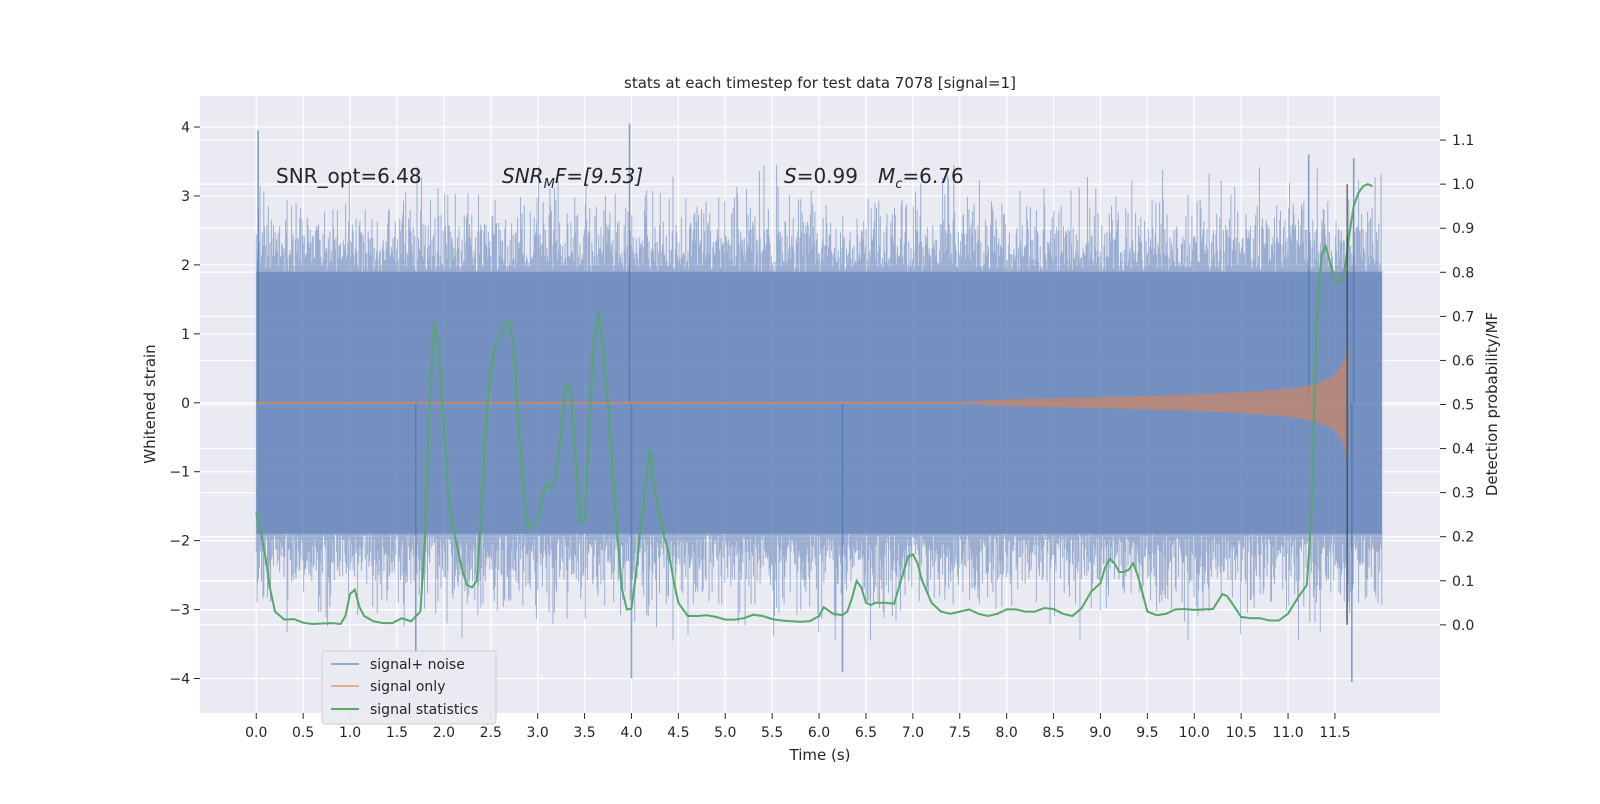 The image size is (1600, 804). I want to click on x-tick-label-15: 7.5, so click(960, 733).